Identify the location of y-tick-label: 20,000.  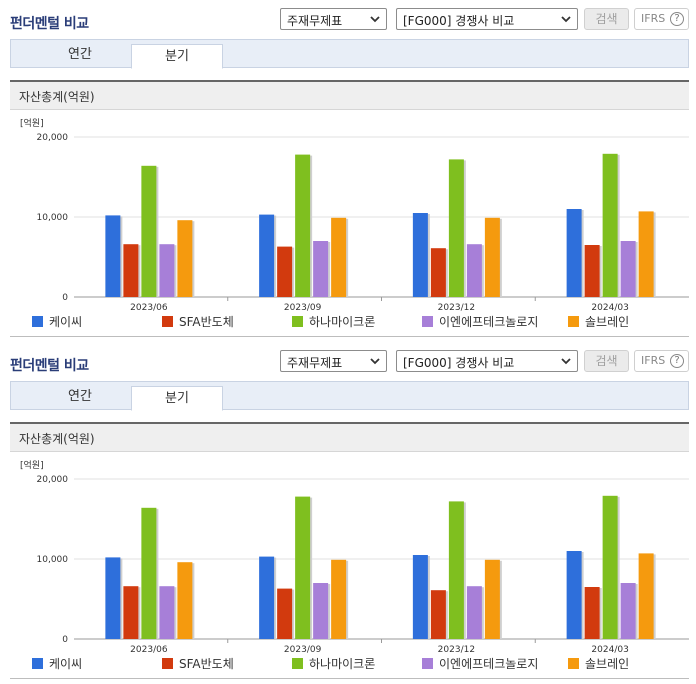
(53, 480).